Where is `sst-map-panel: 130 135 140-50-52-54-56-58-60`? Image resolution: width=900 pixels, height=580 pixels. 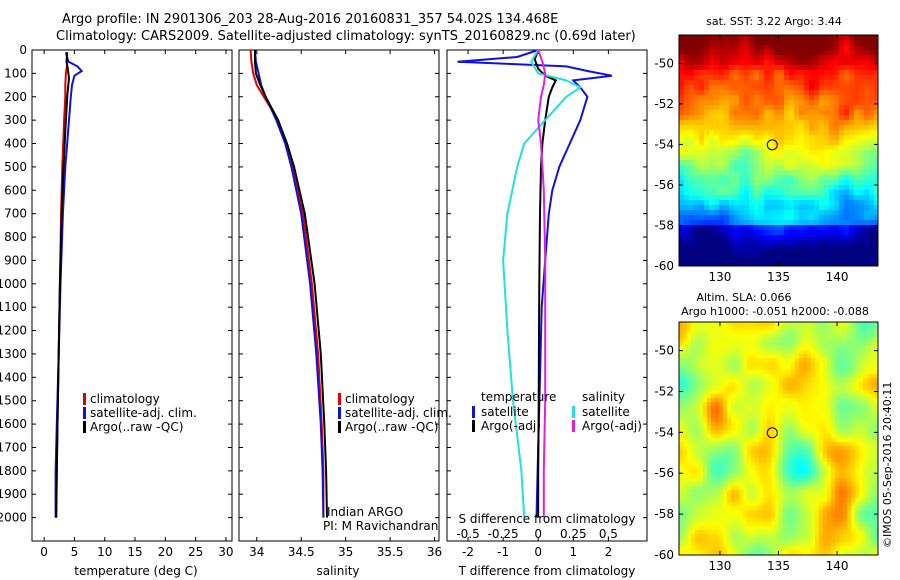
sst-map-panel: 130 135 140-50-52-54-56-58-60 is located at coordinates (766, 159).